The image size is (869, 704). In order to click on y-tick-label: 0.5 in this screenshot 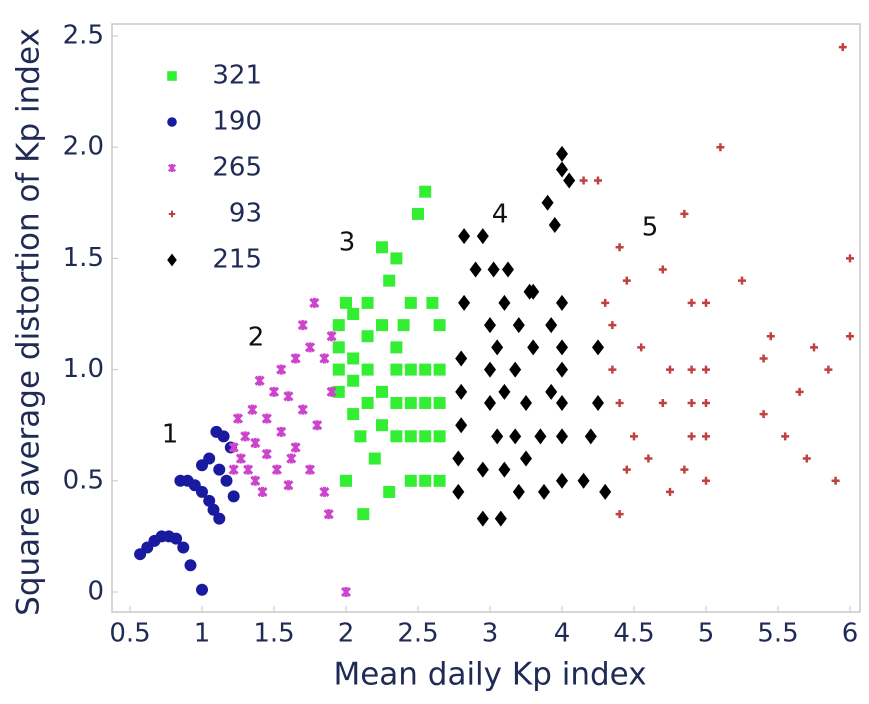, I will do `click(83, 480)`.